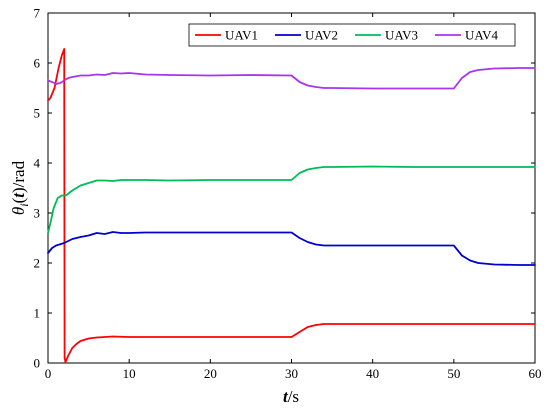 The image size is (550, 409). I want to click on legend-label-uav2: UAV2, so click(321, 35).